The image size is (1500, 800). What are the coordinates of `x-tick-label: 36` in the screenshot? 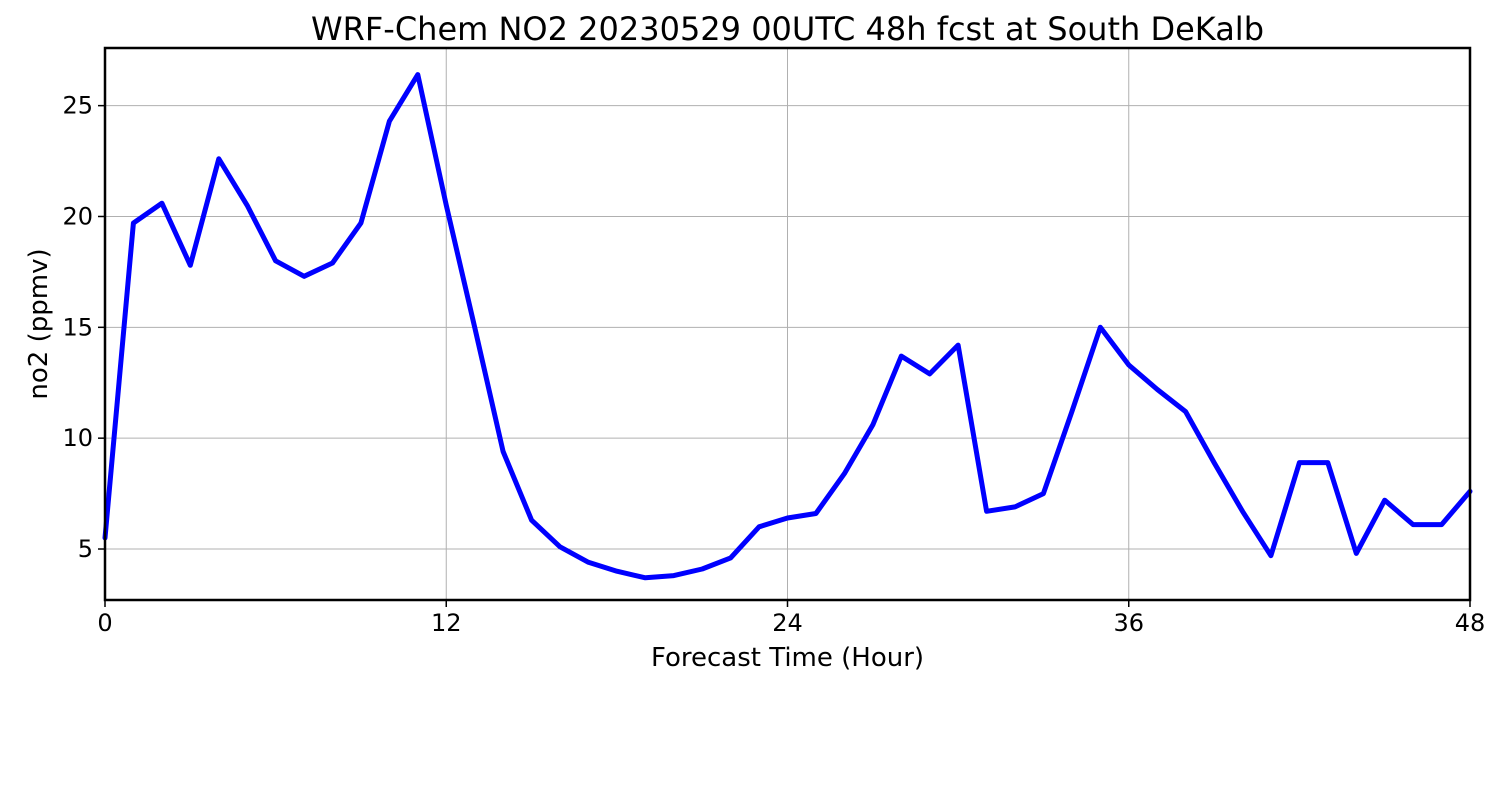 It's located at (1128, 623).